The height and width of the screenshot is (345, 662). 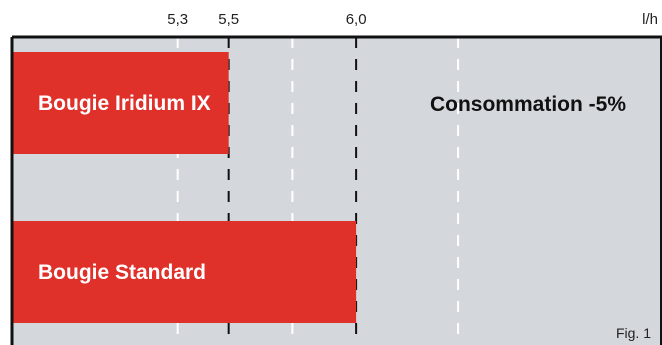 I want to click on tick-label-2: 6,0, so click(x=356, y=19).